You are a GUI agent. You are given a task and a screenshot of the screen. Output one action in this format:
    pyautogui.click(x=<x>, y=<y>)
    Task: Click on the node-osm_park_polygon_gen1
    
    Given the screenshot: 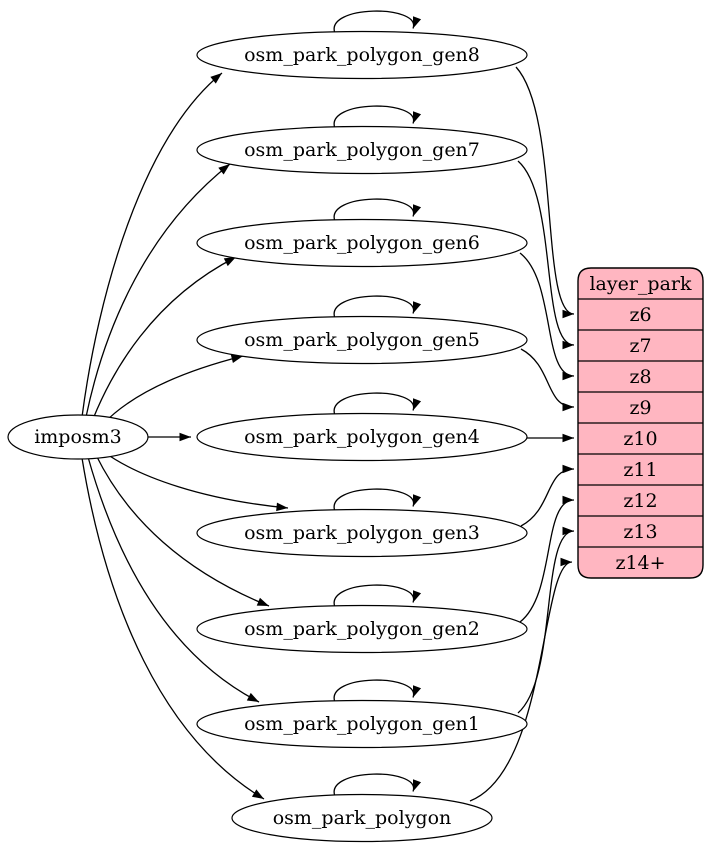 What is the action you would take?
    pyautogui.click(x=362, y=724)
    